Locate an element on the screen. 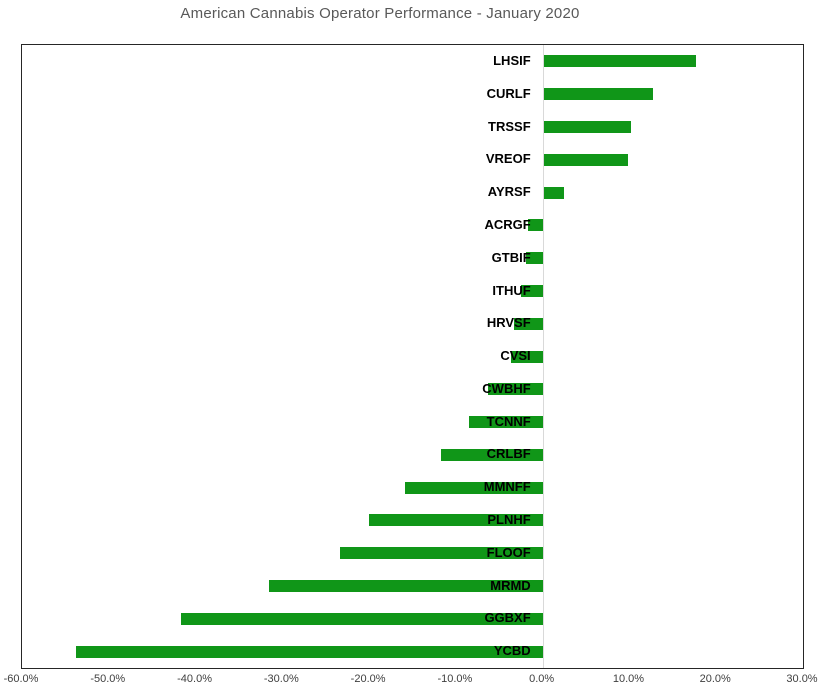  category-label-mmnff: MMNFF is located at coordinates (507, 487).